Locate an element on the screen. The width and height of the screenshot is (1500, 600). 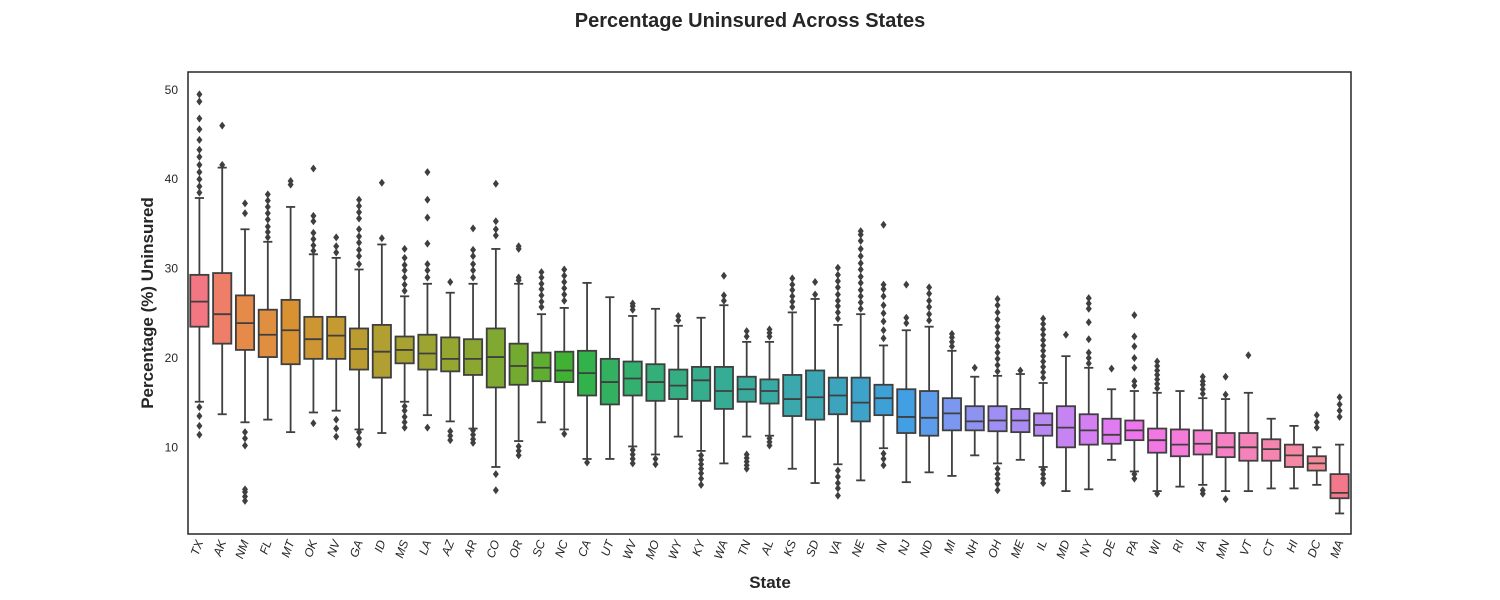
x-tick-label: LA is located at coordinates (425, 547).